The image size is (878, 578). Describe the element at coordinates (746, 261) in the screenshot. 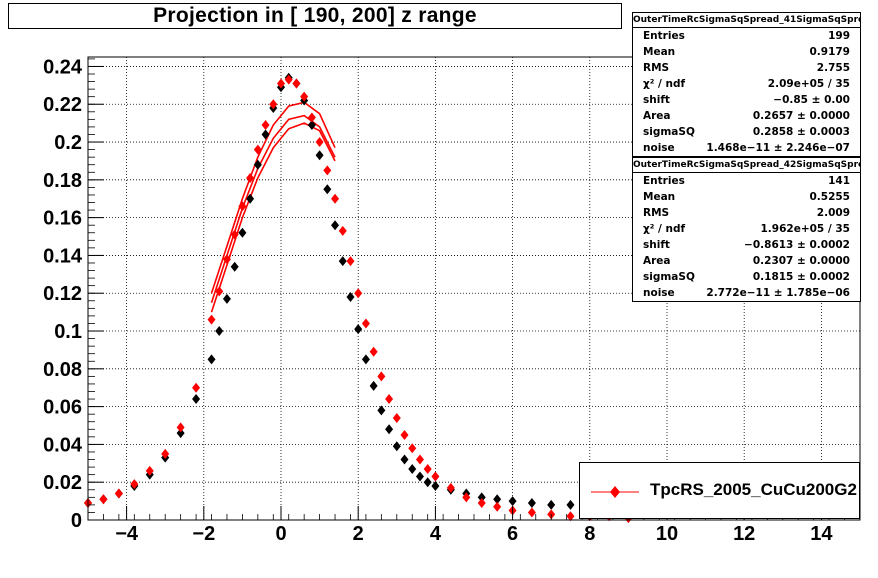

I see `stats-row-area: Area 0.2307 ± 0.0000` at that location.